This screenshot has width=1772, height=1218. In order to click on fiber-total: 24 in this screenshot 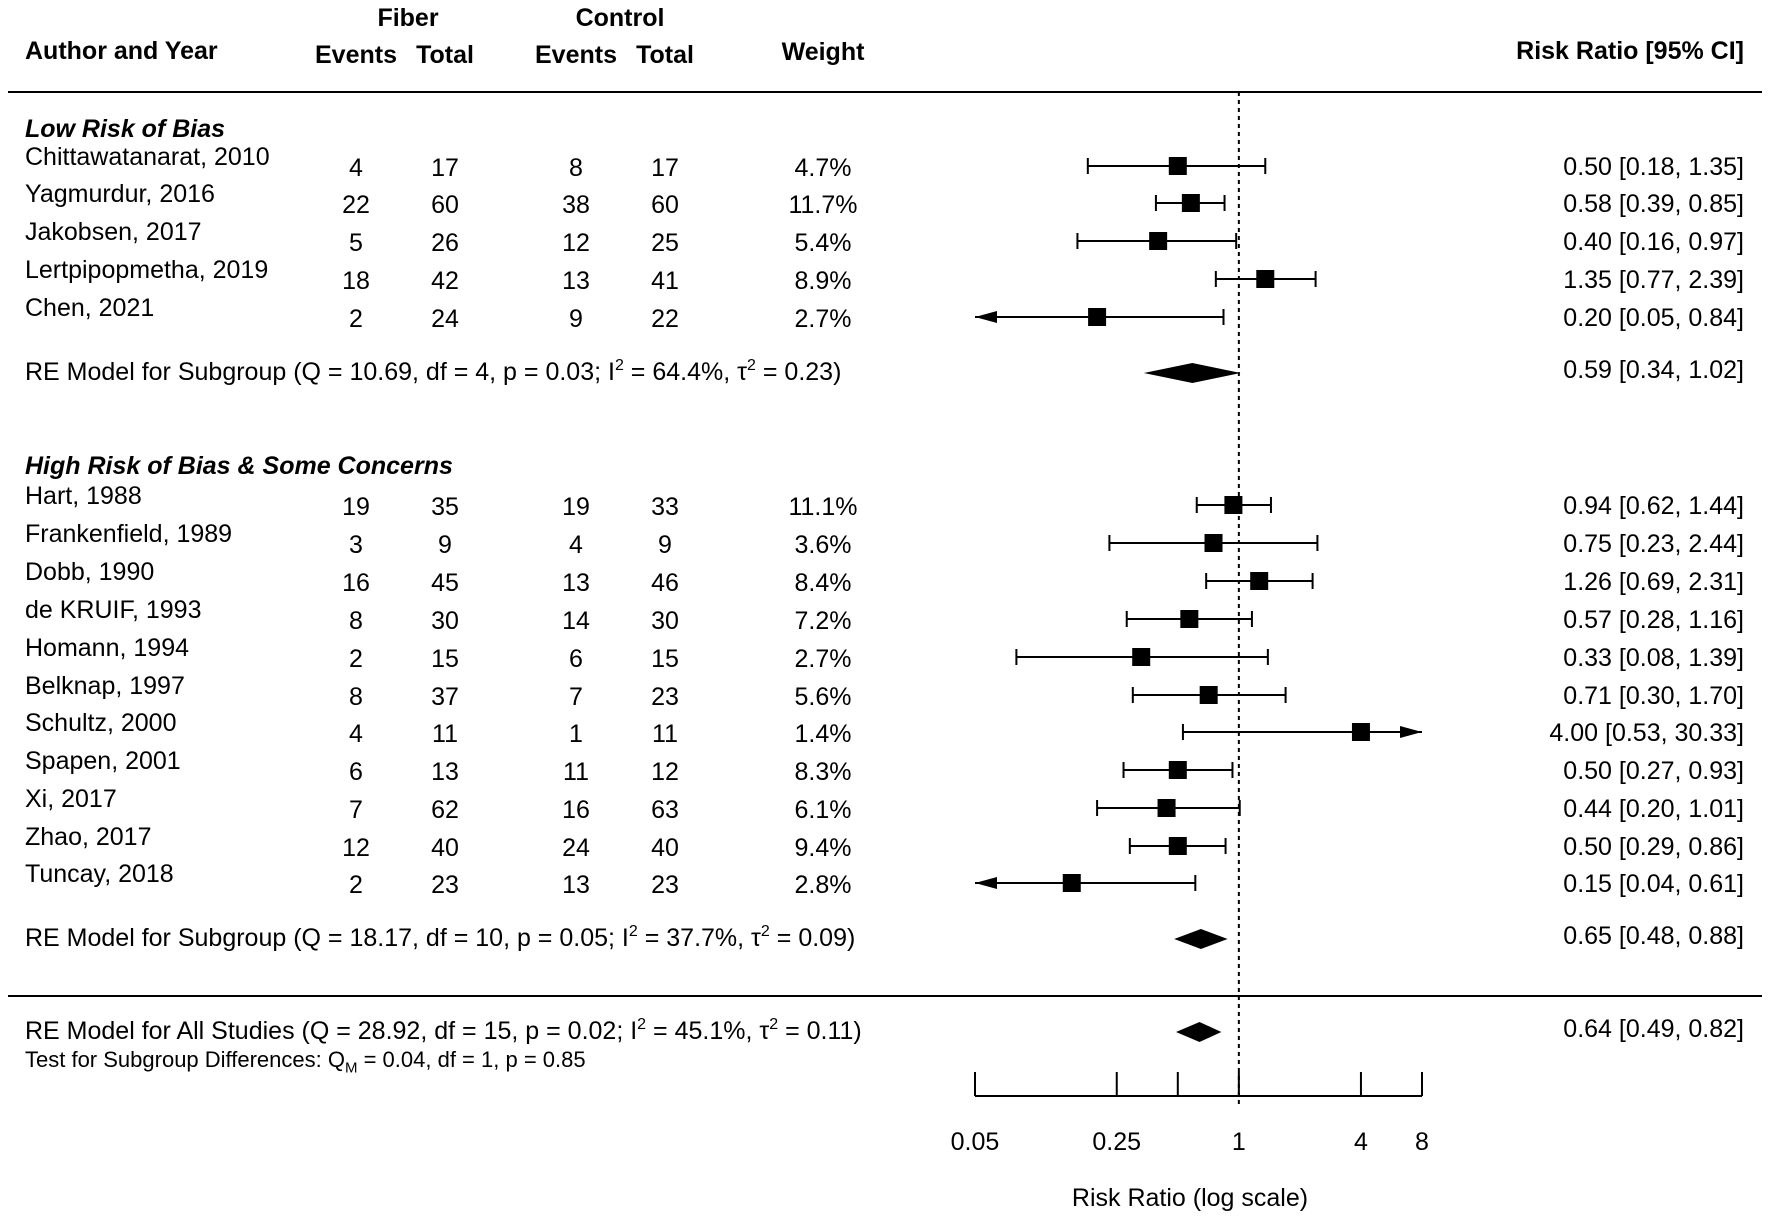, I will do `click(445, 319)`.